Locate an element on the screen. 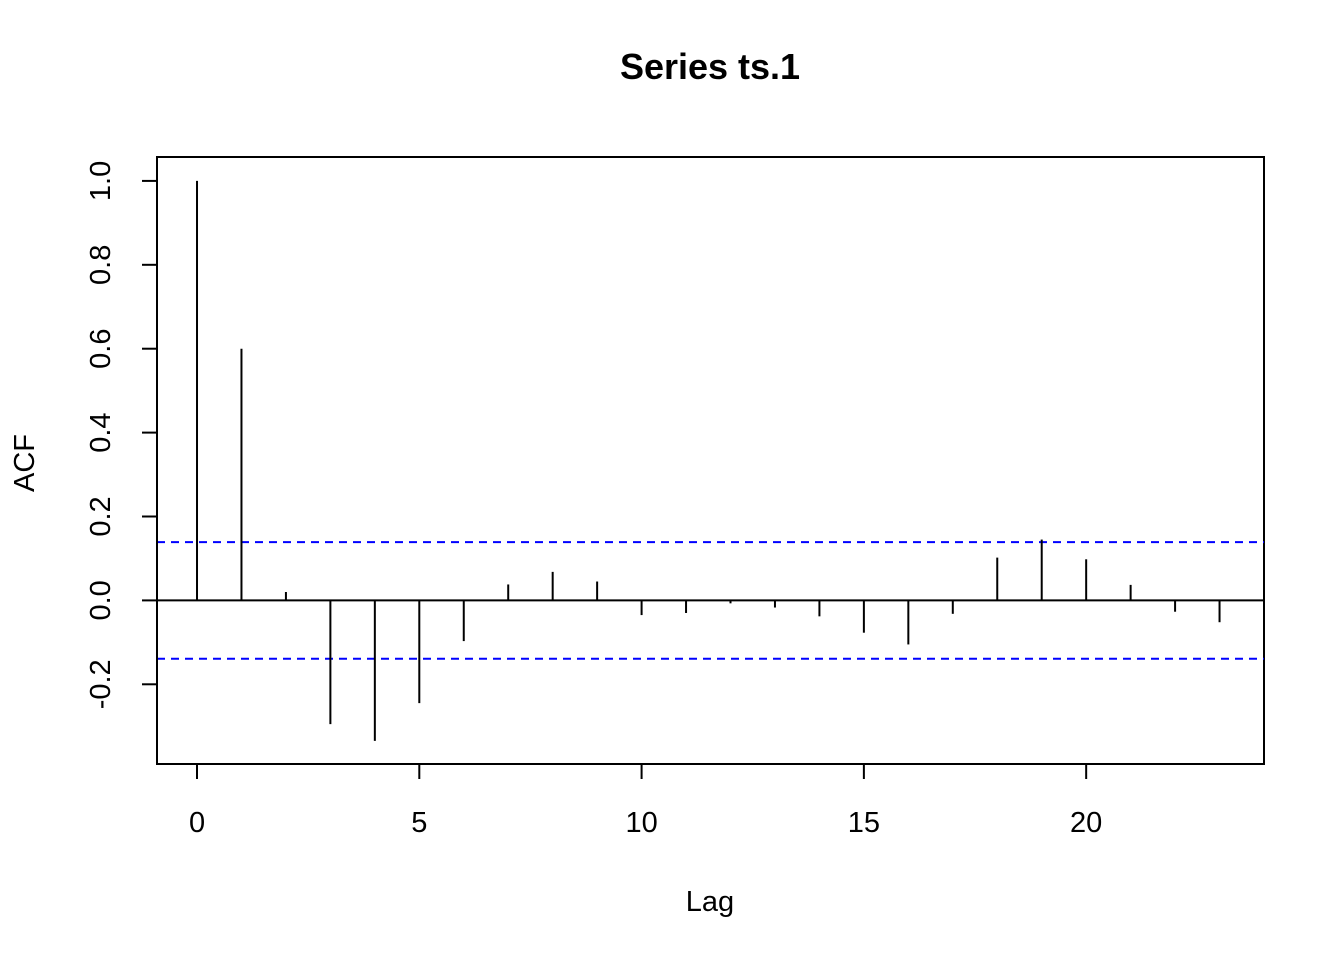  y-tick-label: 0.6 is located at coordinates (101, 349).